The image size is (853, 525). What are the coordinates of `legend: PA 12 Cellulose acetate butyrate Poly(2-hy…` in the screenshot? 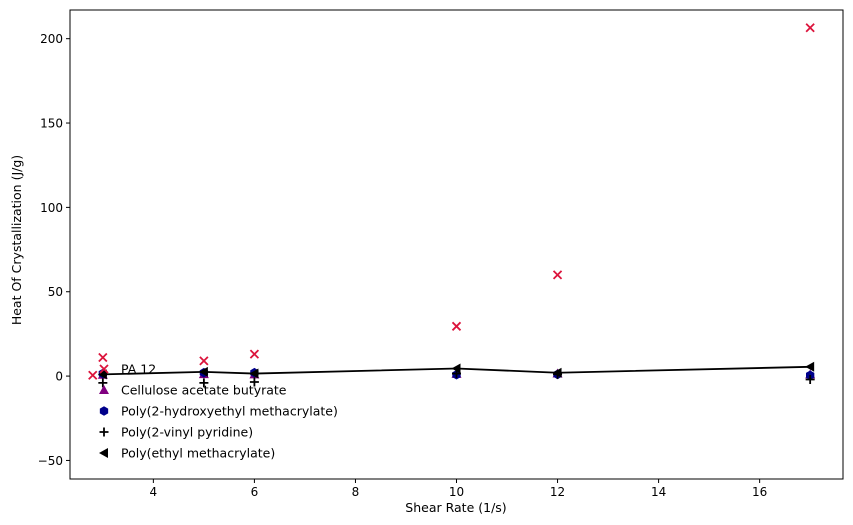 It's located at (218, 411).